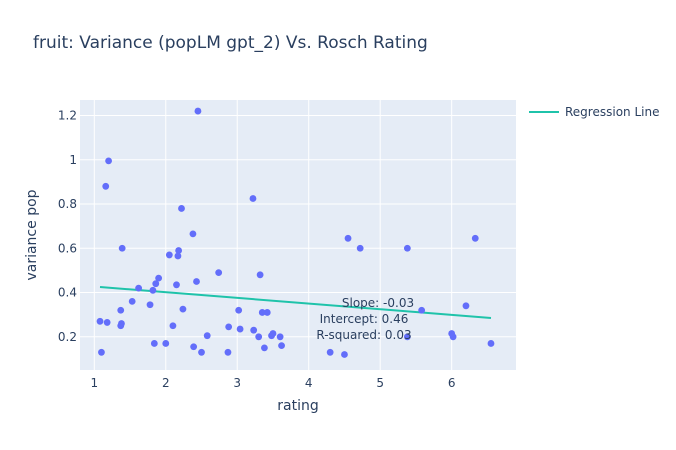 The height and width of the screenshot is (450, 676). I want to click on y-tick-label: 1.2, so click(67, 115).